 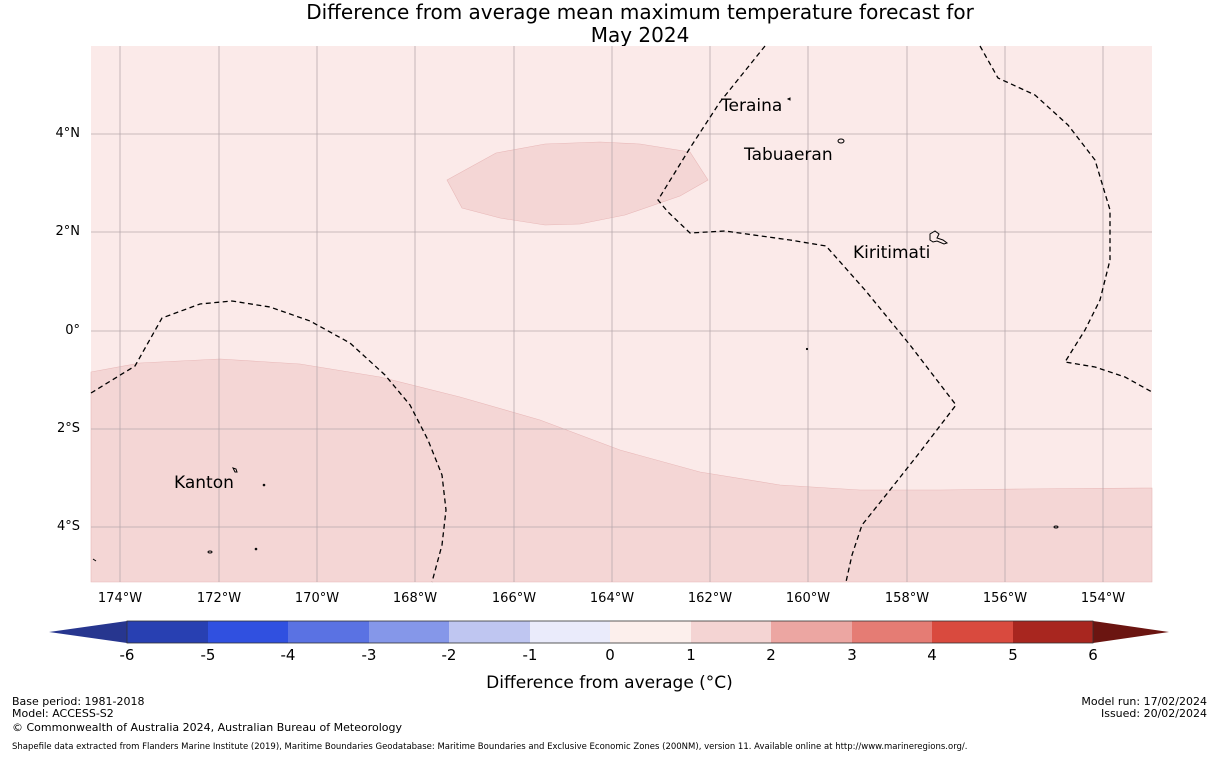 What do you see at coordinates (235, 470) in the screenshot?
I see `island-kanton` at bounding box center [235, 470].